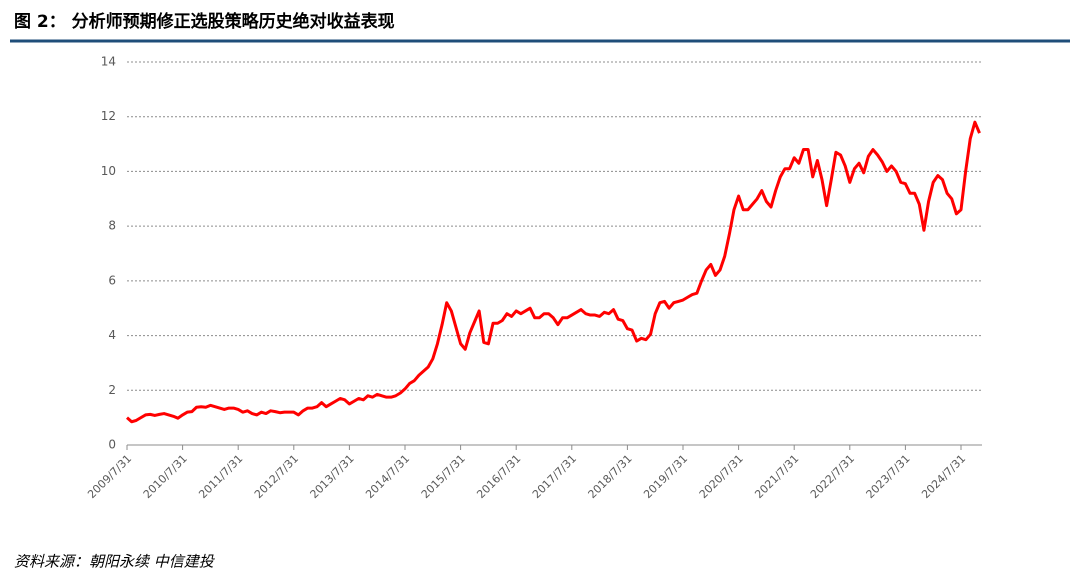 Image resolution: width=1080 pixels, height=584 pixels. Describe the element at coordinates (554, 476) in the screenshot. I see `x-tick-label: 2017/7/31` at that location.